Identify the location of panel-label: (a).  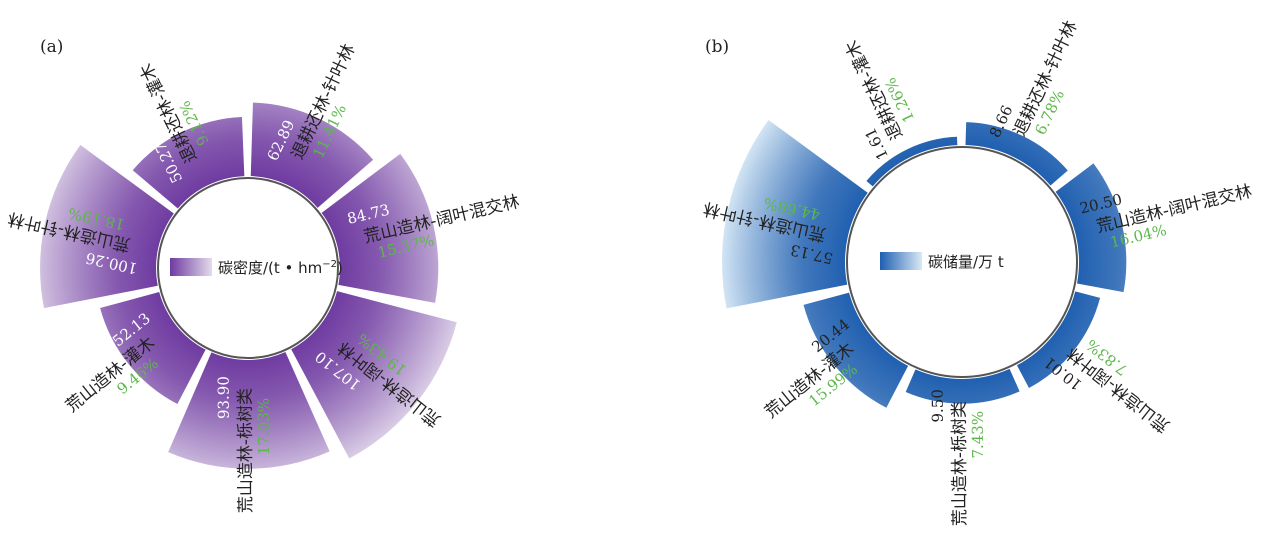
(51, 47).